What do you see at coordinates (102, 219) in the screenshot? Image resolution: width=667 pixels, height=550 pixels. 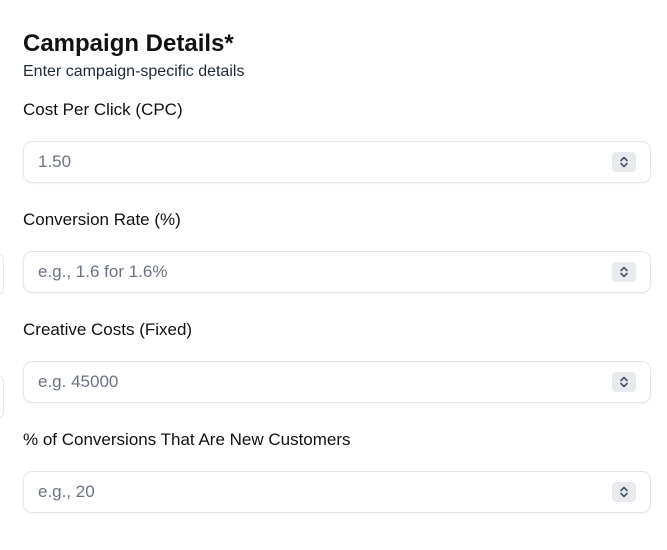 I see `conversion-rate-label: Conversion Rate (%)` at bounding box center [102, 219].